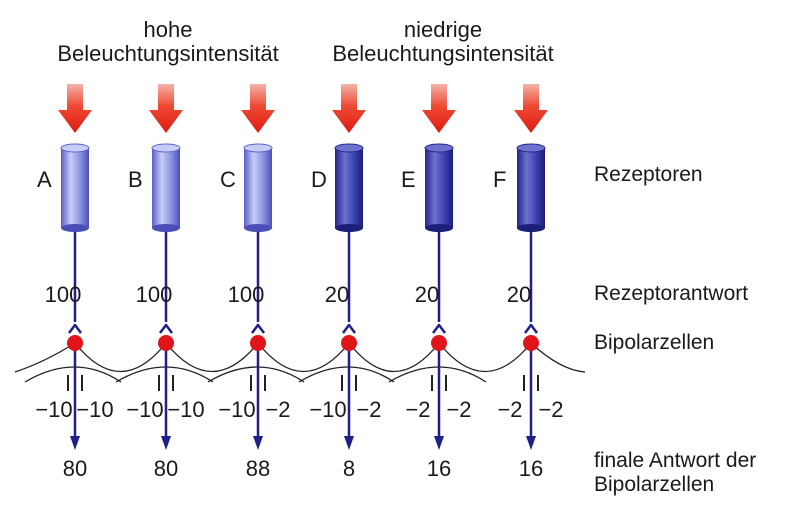  Describe the element at coordinates (246, 294) in the screenshot. I see `receptor-response-C: 100` at that location.